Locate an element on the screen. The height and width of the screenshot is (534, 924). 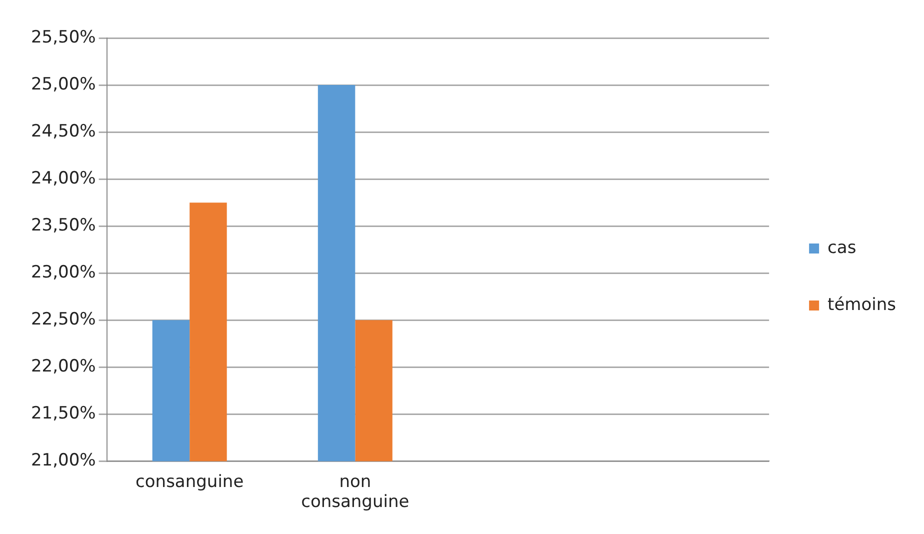
x-tick-label: non consanguine is located at coordinates (355, 492).